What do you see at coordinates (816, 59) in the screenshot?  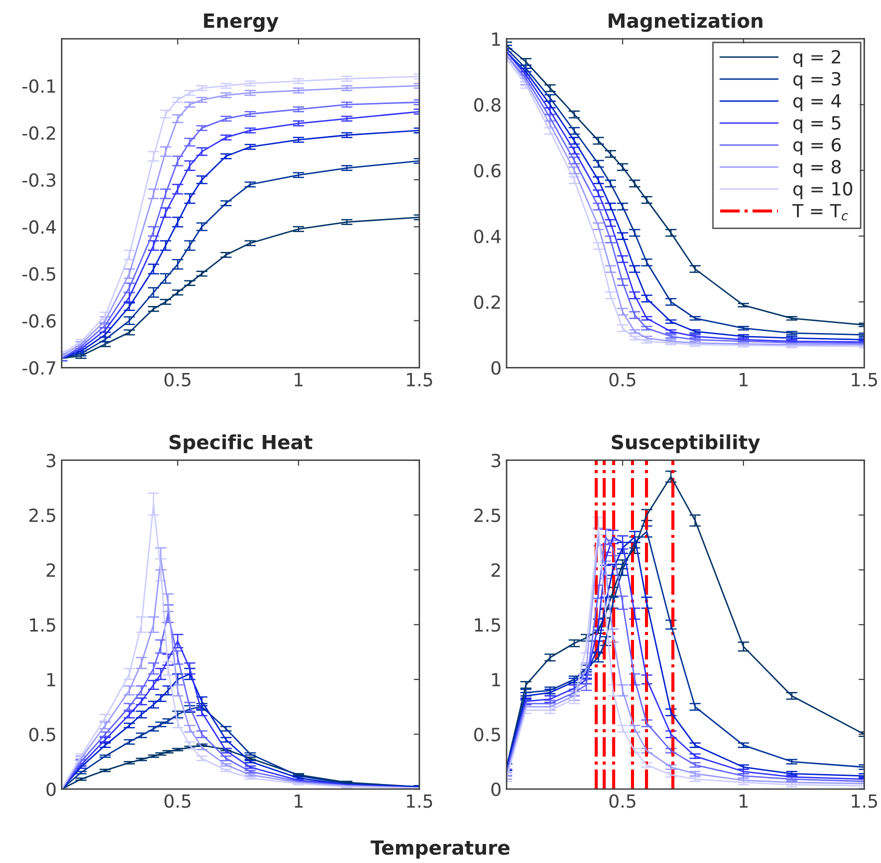 I see `legend-label: q = 2` at bounding box center [816, 59].